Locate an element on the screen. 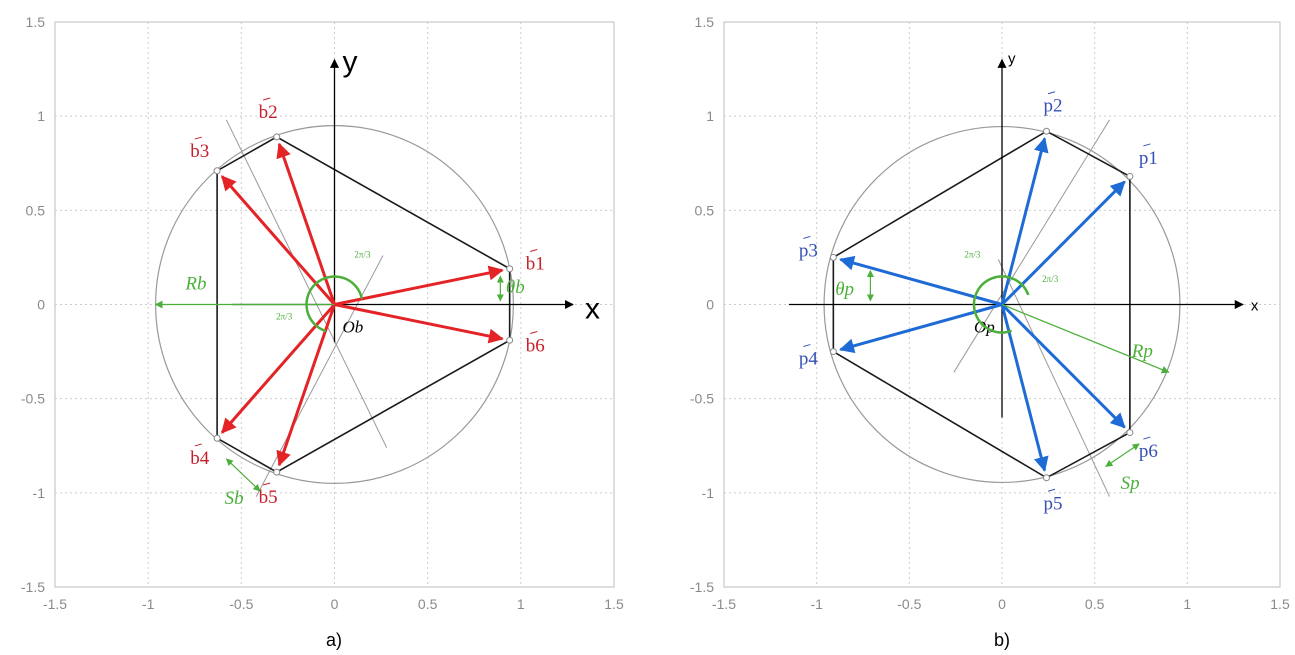 This screenshot has height=655, width=1295. vector-label: b3 is located at coordinates (199, 151).